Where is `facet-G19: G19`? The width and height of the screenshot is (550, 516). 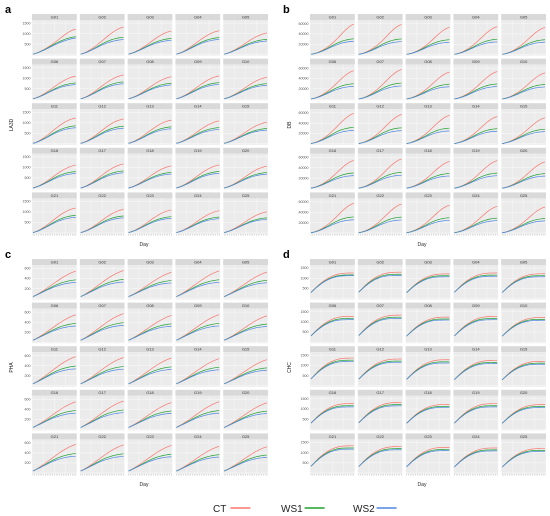
facet-G19: G19 is located at coordinates (476, 410).